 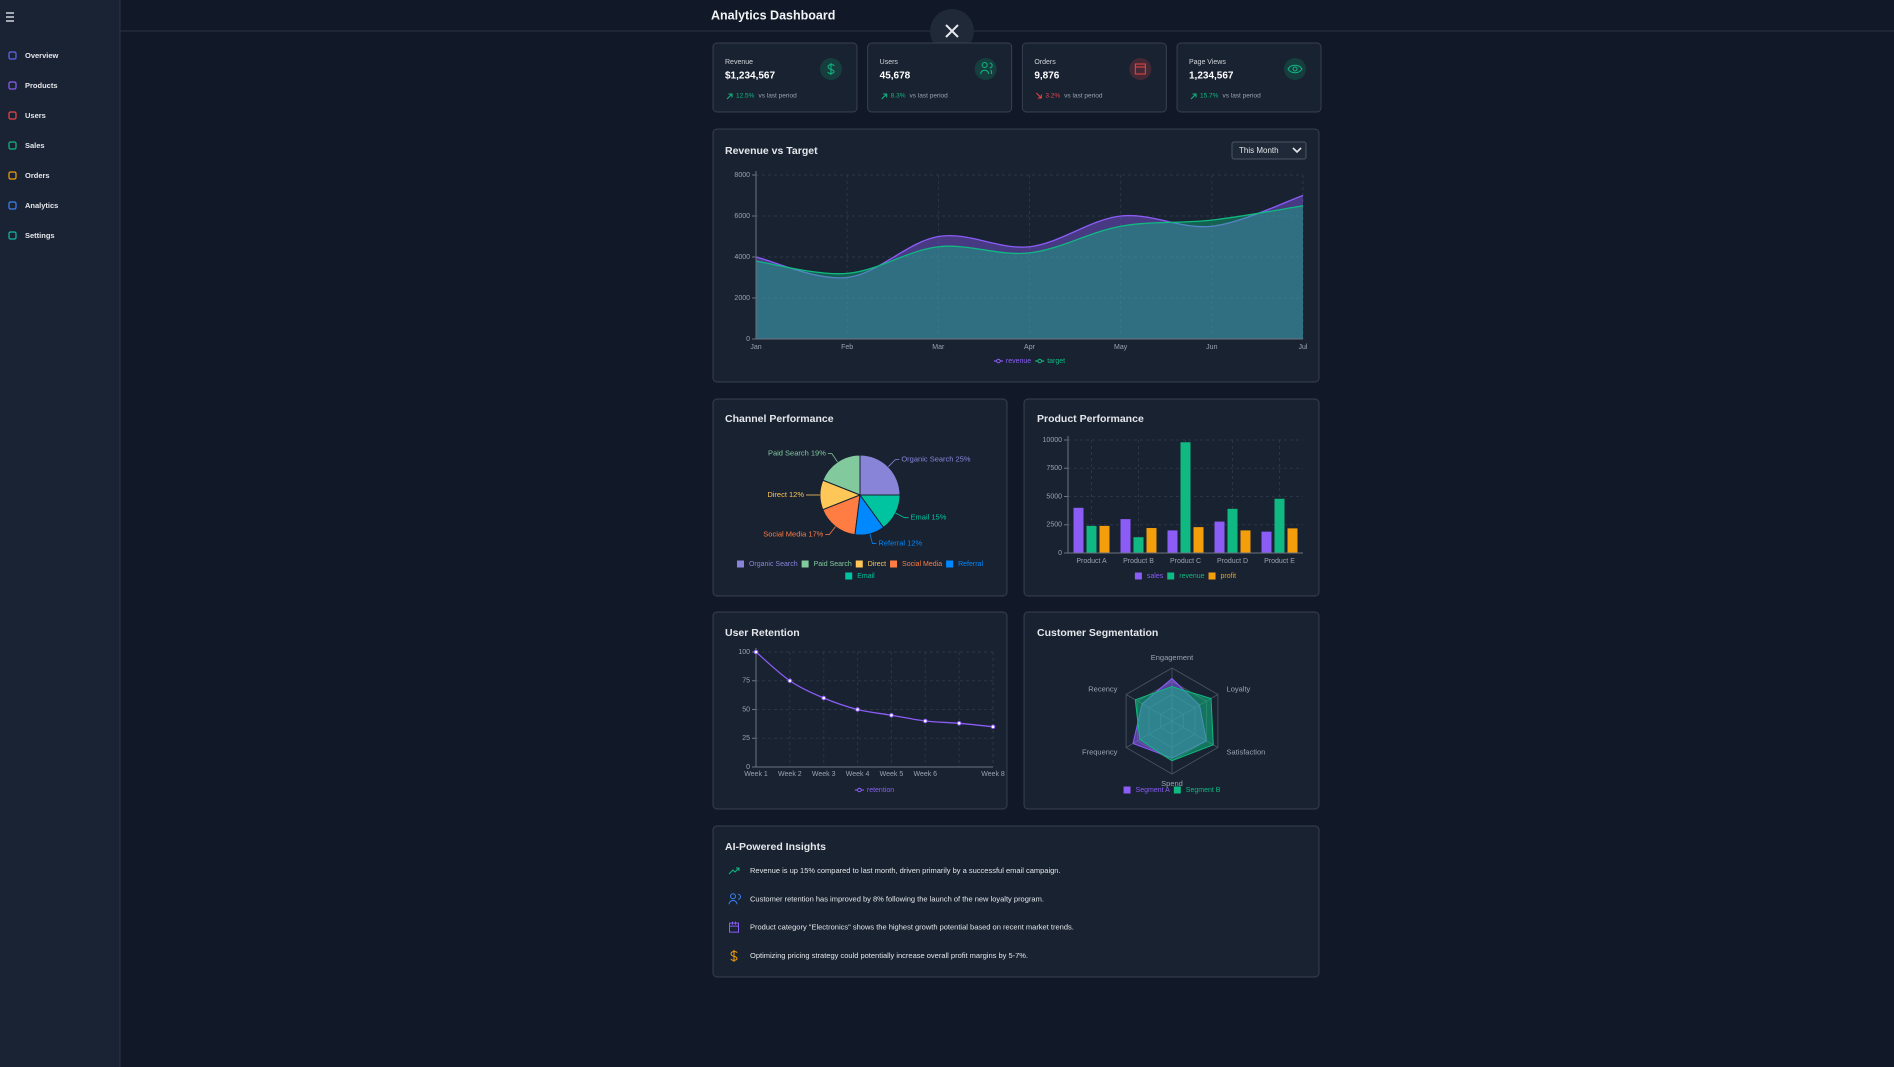 I want to click on x-tick-label: Jun, so click(x=1211, y=347).